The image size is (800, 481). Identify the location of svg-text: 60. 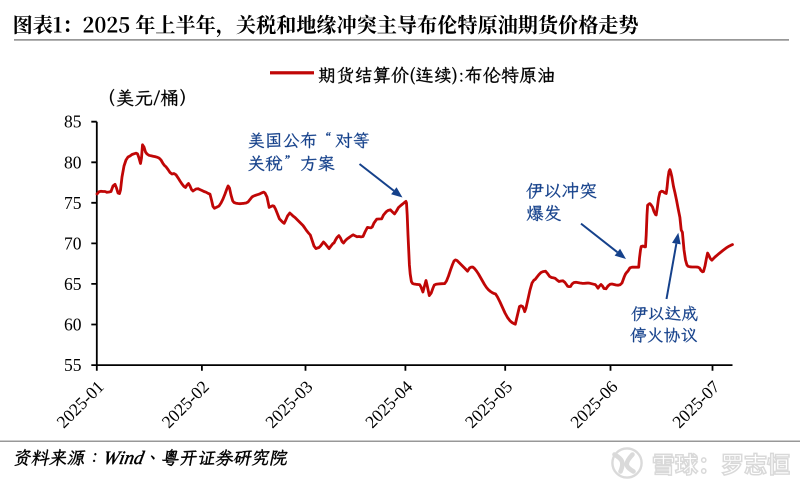
(73, 325).